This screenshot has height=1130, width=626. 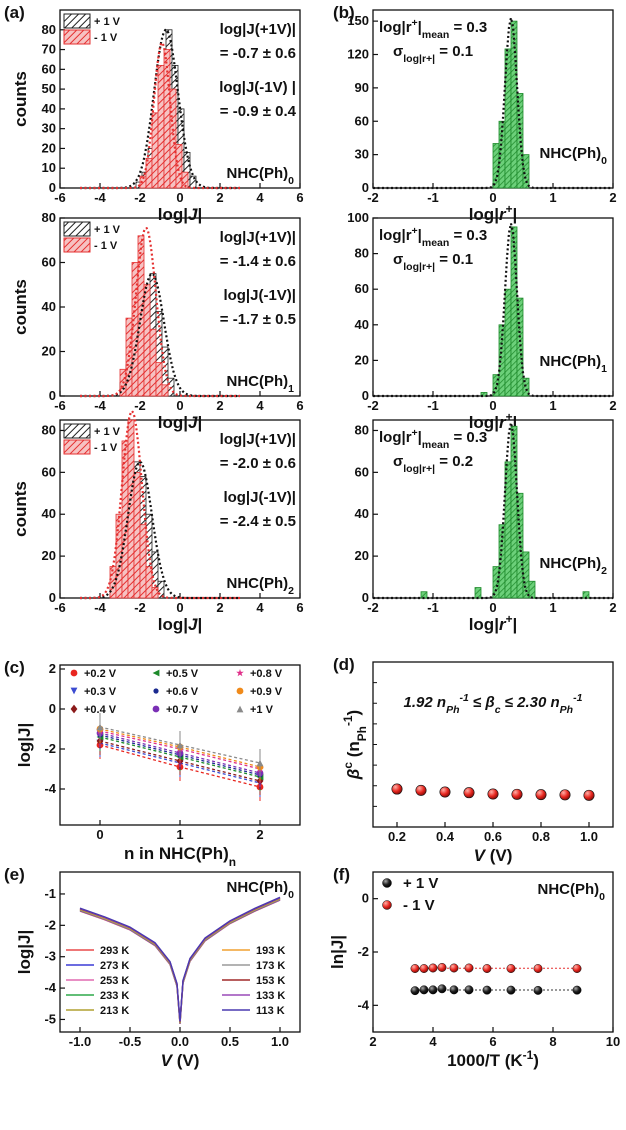 What do you see at coordinates (107, 22) in the screenshot?
I see `legend-label-plus1v: + 1 V` at bounding box center [107, 22].